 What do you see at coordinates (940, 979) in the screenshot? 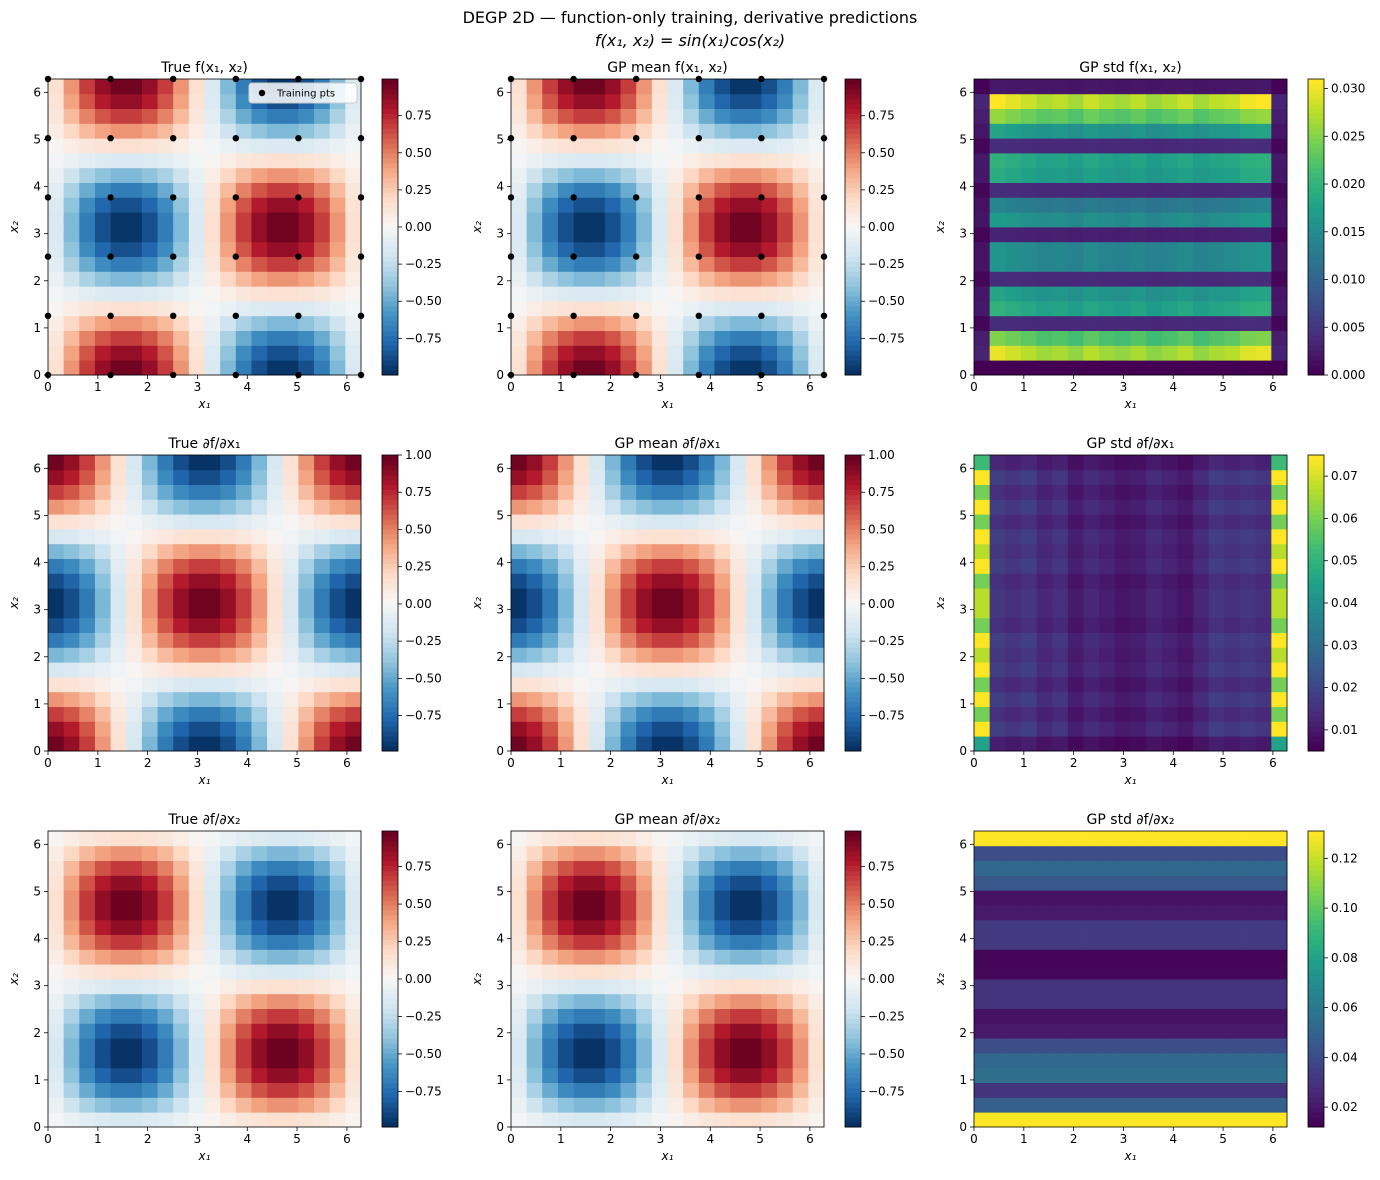
I see `y-axis-label: x₂` at bounding box center [940, 979].